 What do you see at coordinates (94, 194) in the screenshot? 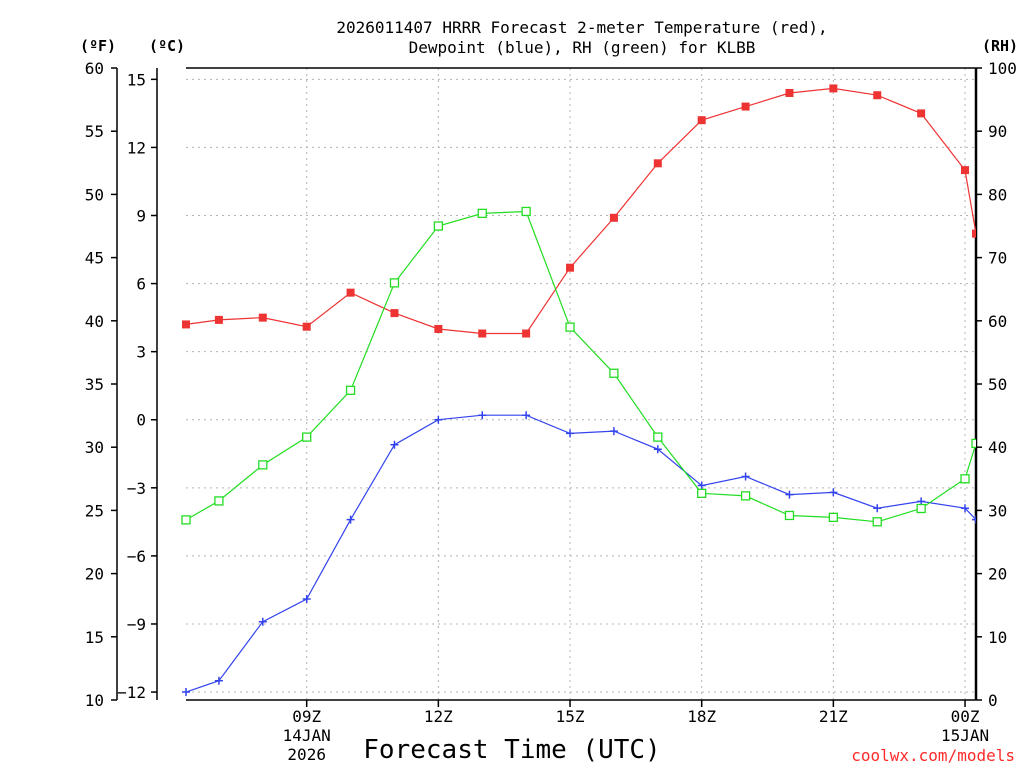
I see `fahrenheit-tick-label: 50` at bounding box center [94, 194].